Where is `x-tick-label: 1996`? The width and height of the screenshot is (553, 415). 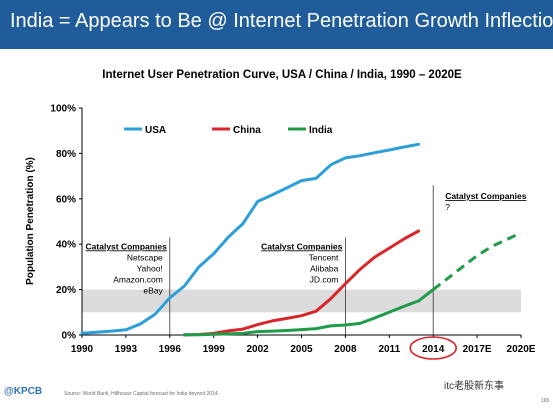
x-tick-label: 1996 is located at coordinates (170, 349).